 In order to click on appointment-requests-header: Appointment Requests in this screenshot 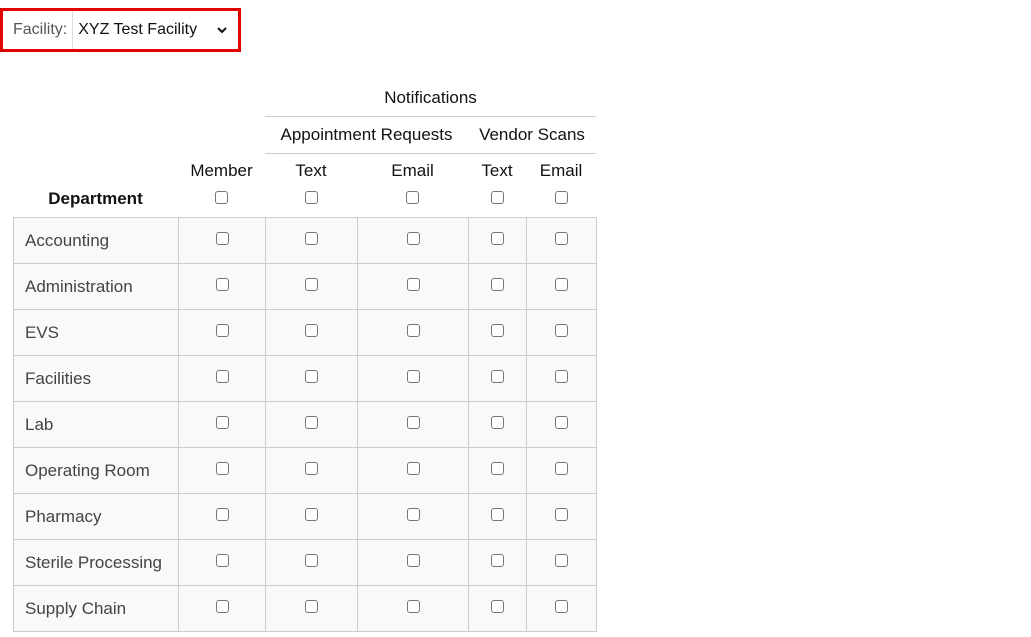, I will do `click(366, 134)`.